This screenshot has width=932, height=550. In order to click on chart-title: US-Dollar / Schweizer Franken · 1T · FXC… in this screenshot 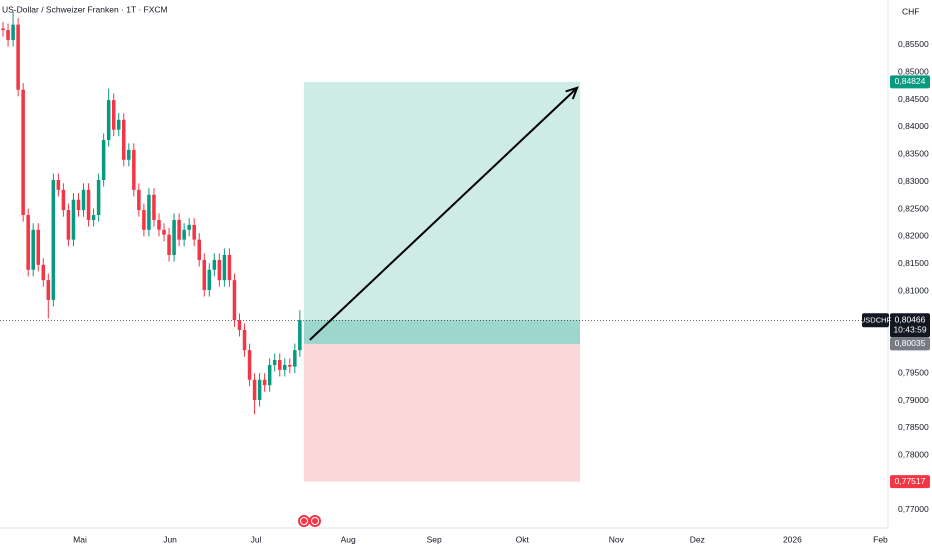, I will do `click(85, 9)`.